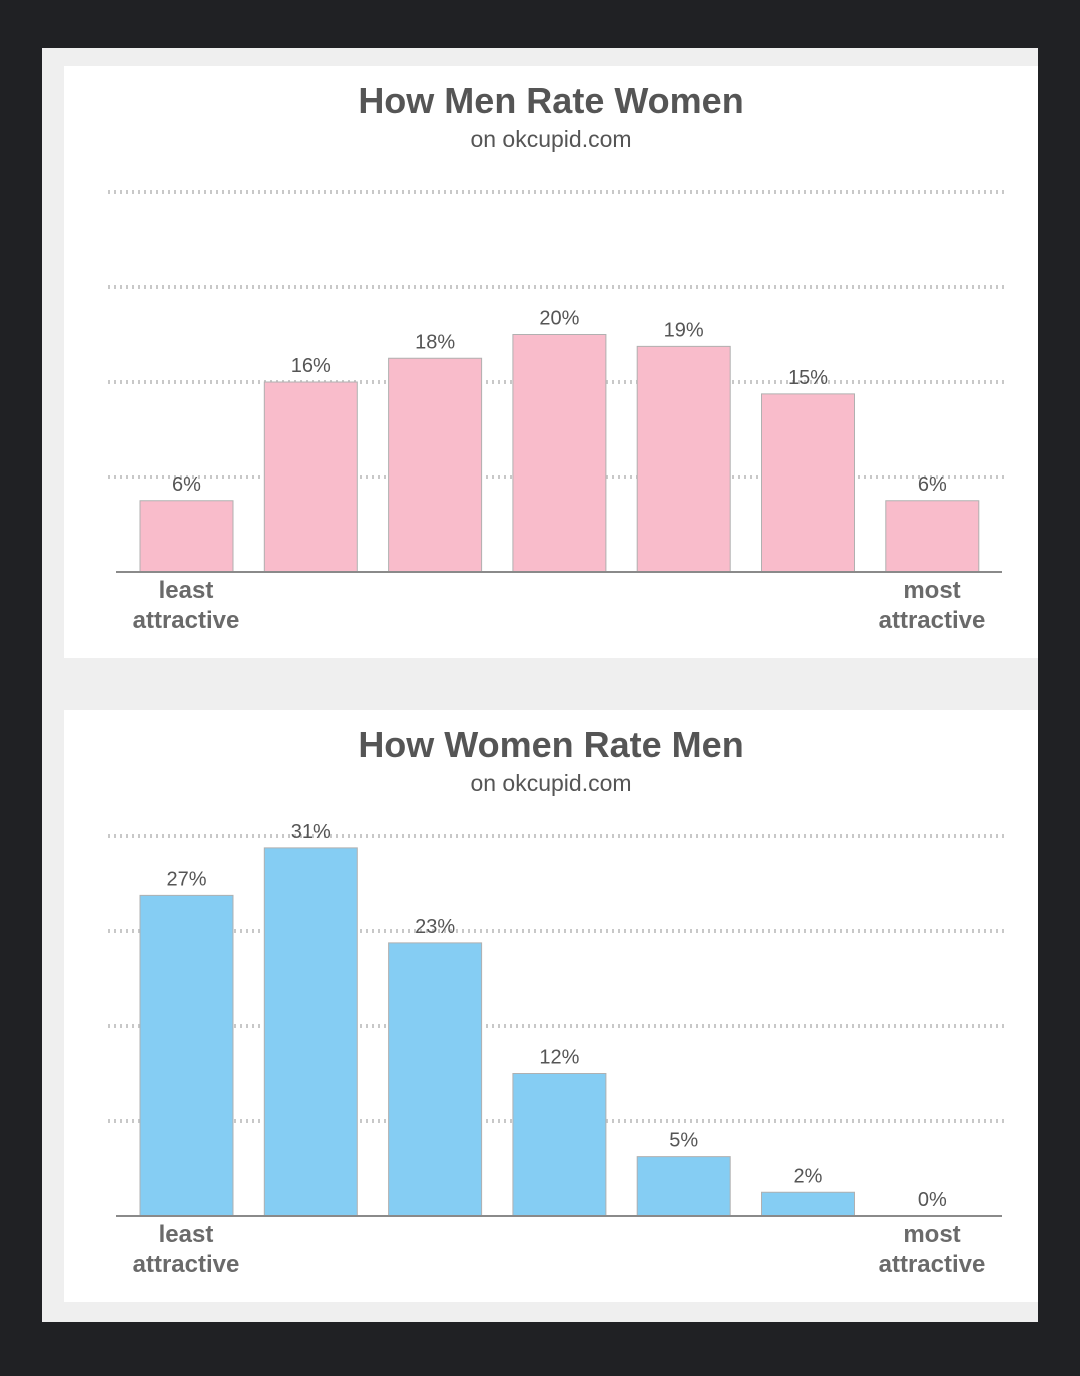 Image resolution: width=1080 pixels, height=1376 pixels. What do you see at coordinates (559, 319) in the screenshot?
I see `data-label: 20%` at bounding box center [559, 319].